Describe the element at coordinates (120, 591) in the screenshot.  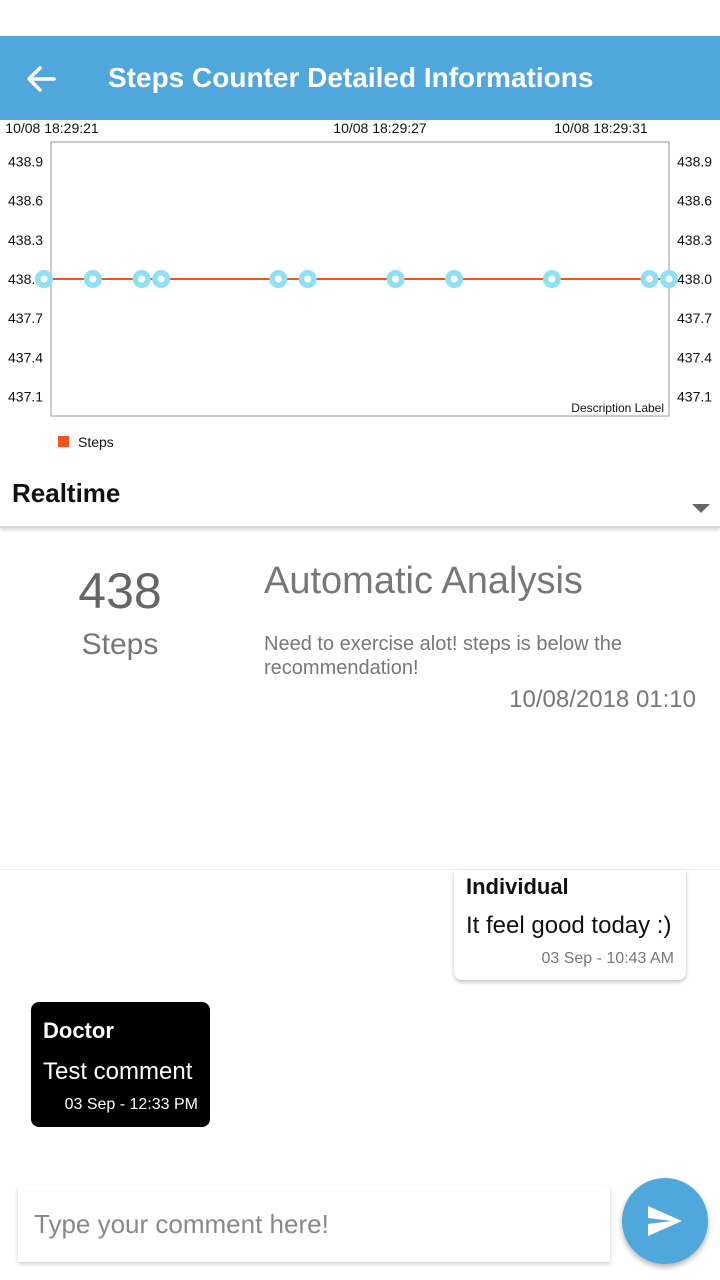
I see `steps-value: 438` at that location.